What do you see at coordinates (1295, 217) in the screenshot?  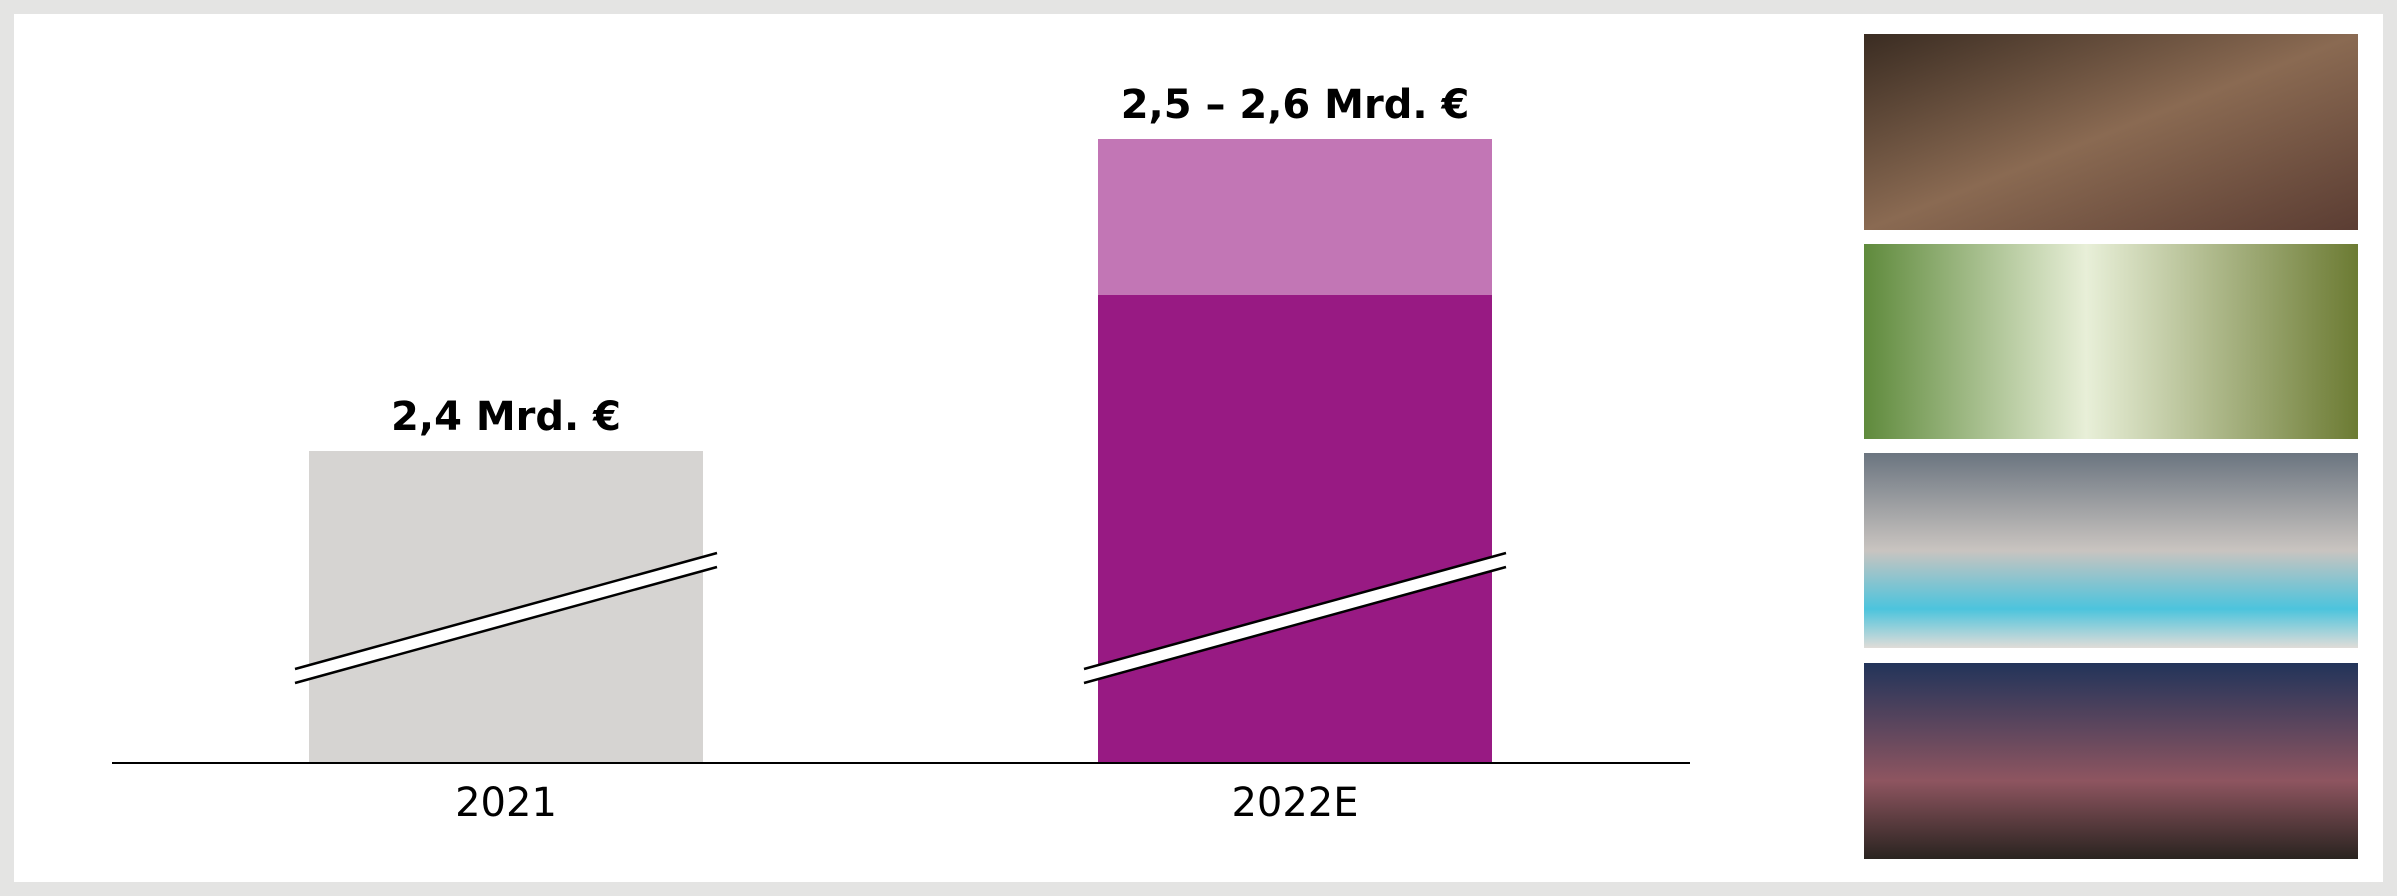 I see `bar-range` at bounding box center [1295, 217].